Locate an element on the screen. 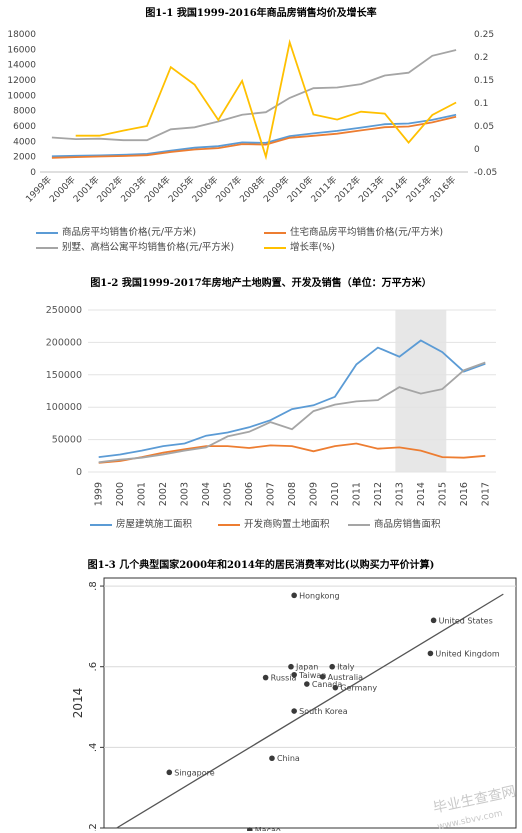 This screenshot has height=833, width=522. point-label: United States is located at coordinates (466, 620).